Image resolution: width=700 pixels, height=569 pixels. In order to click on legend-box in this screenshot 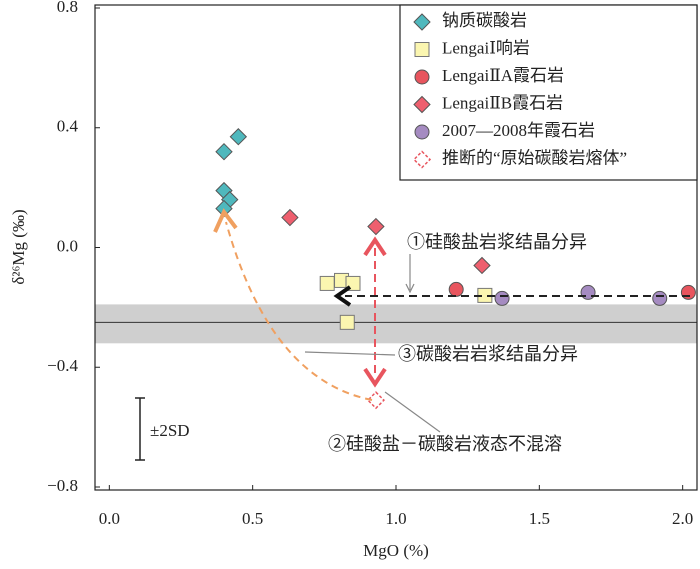, I will do `click(548, 92)`.